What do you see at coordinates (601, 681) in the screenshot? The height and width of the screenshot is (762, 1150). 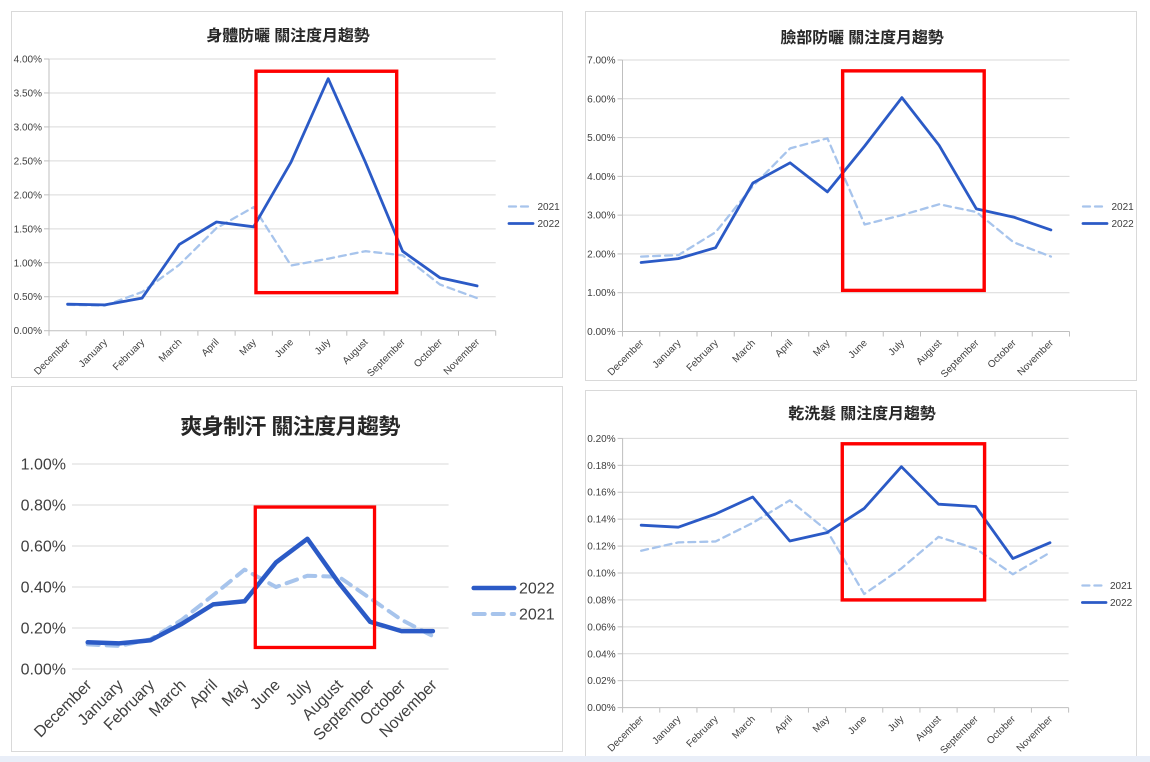 I see `y-tick-label: 0.02%` at bounding box center [601, 681].